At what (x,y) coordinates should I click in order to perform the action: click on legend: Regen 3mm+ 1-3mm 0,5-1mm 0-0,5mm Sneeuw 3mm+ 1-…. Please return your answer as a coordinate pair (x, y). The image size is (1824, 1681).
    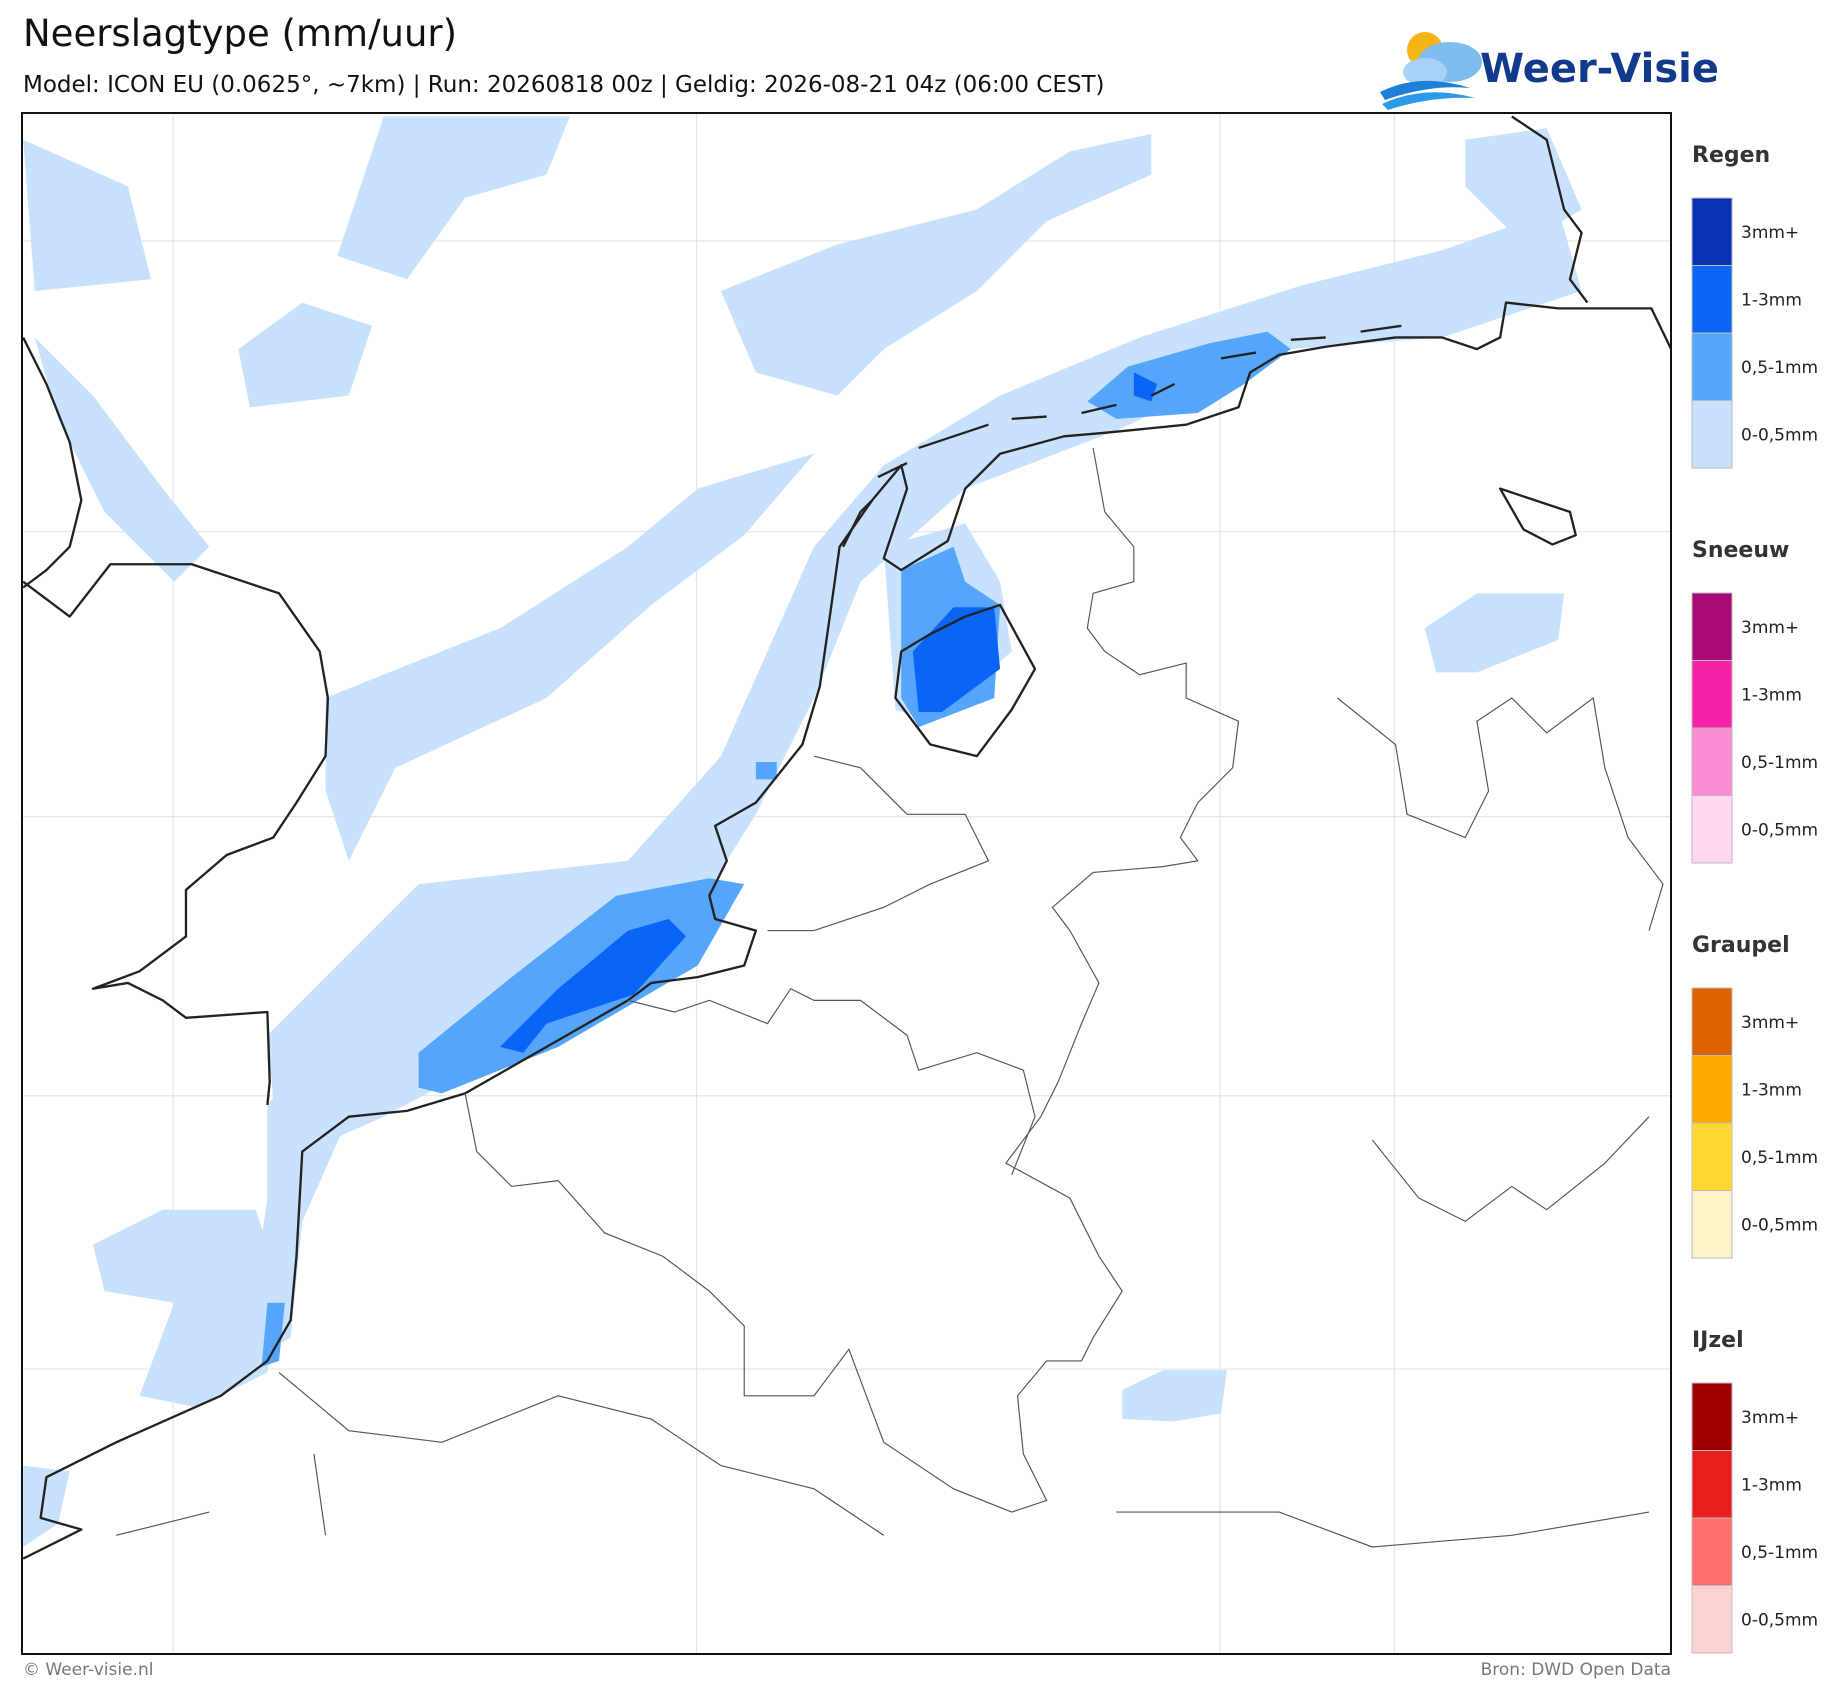
    Looking at the image, I should click on (1754, 898).